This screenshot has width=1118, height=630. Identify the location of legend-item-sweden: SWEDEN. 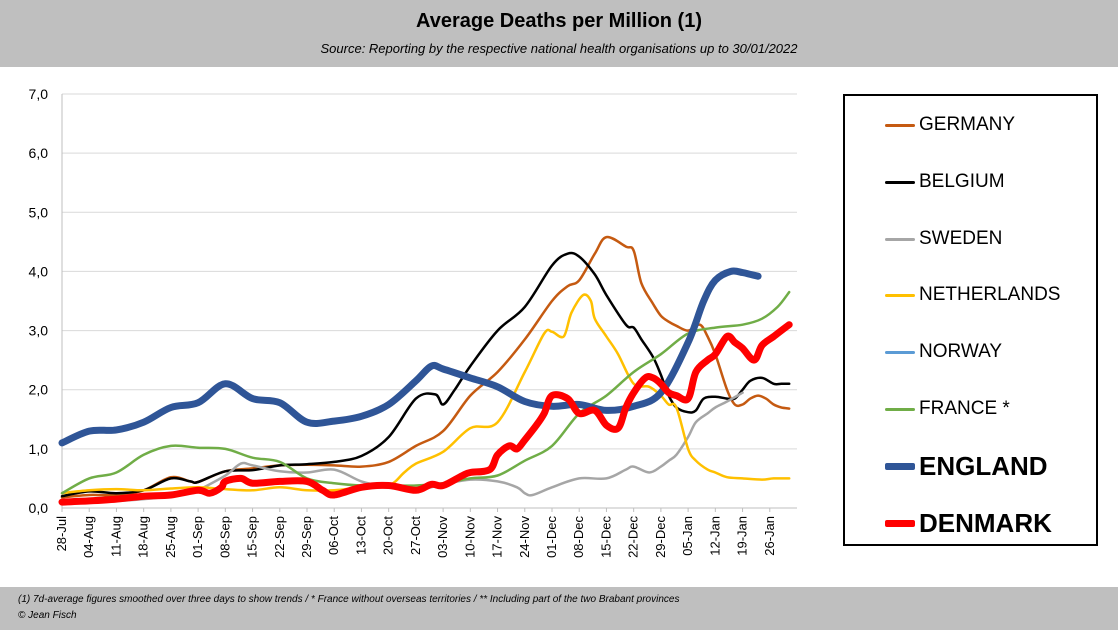
(970, 239).